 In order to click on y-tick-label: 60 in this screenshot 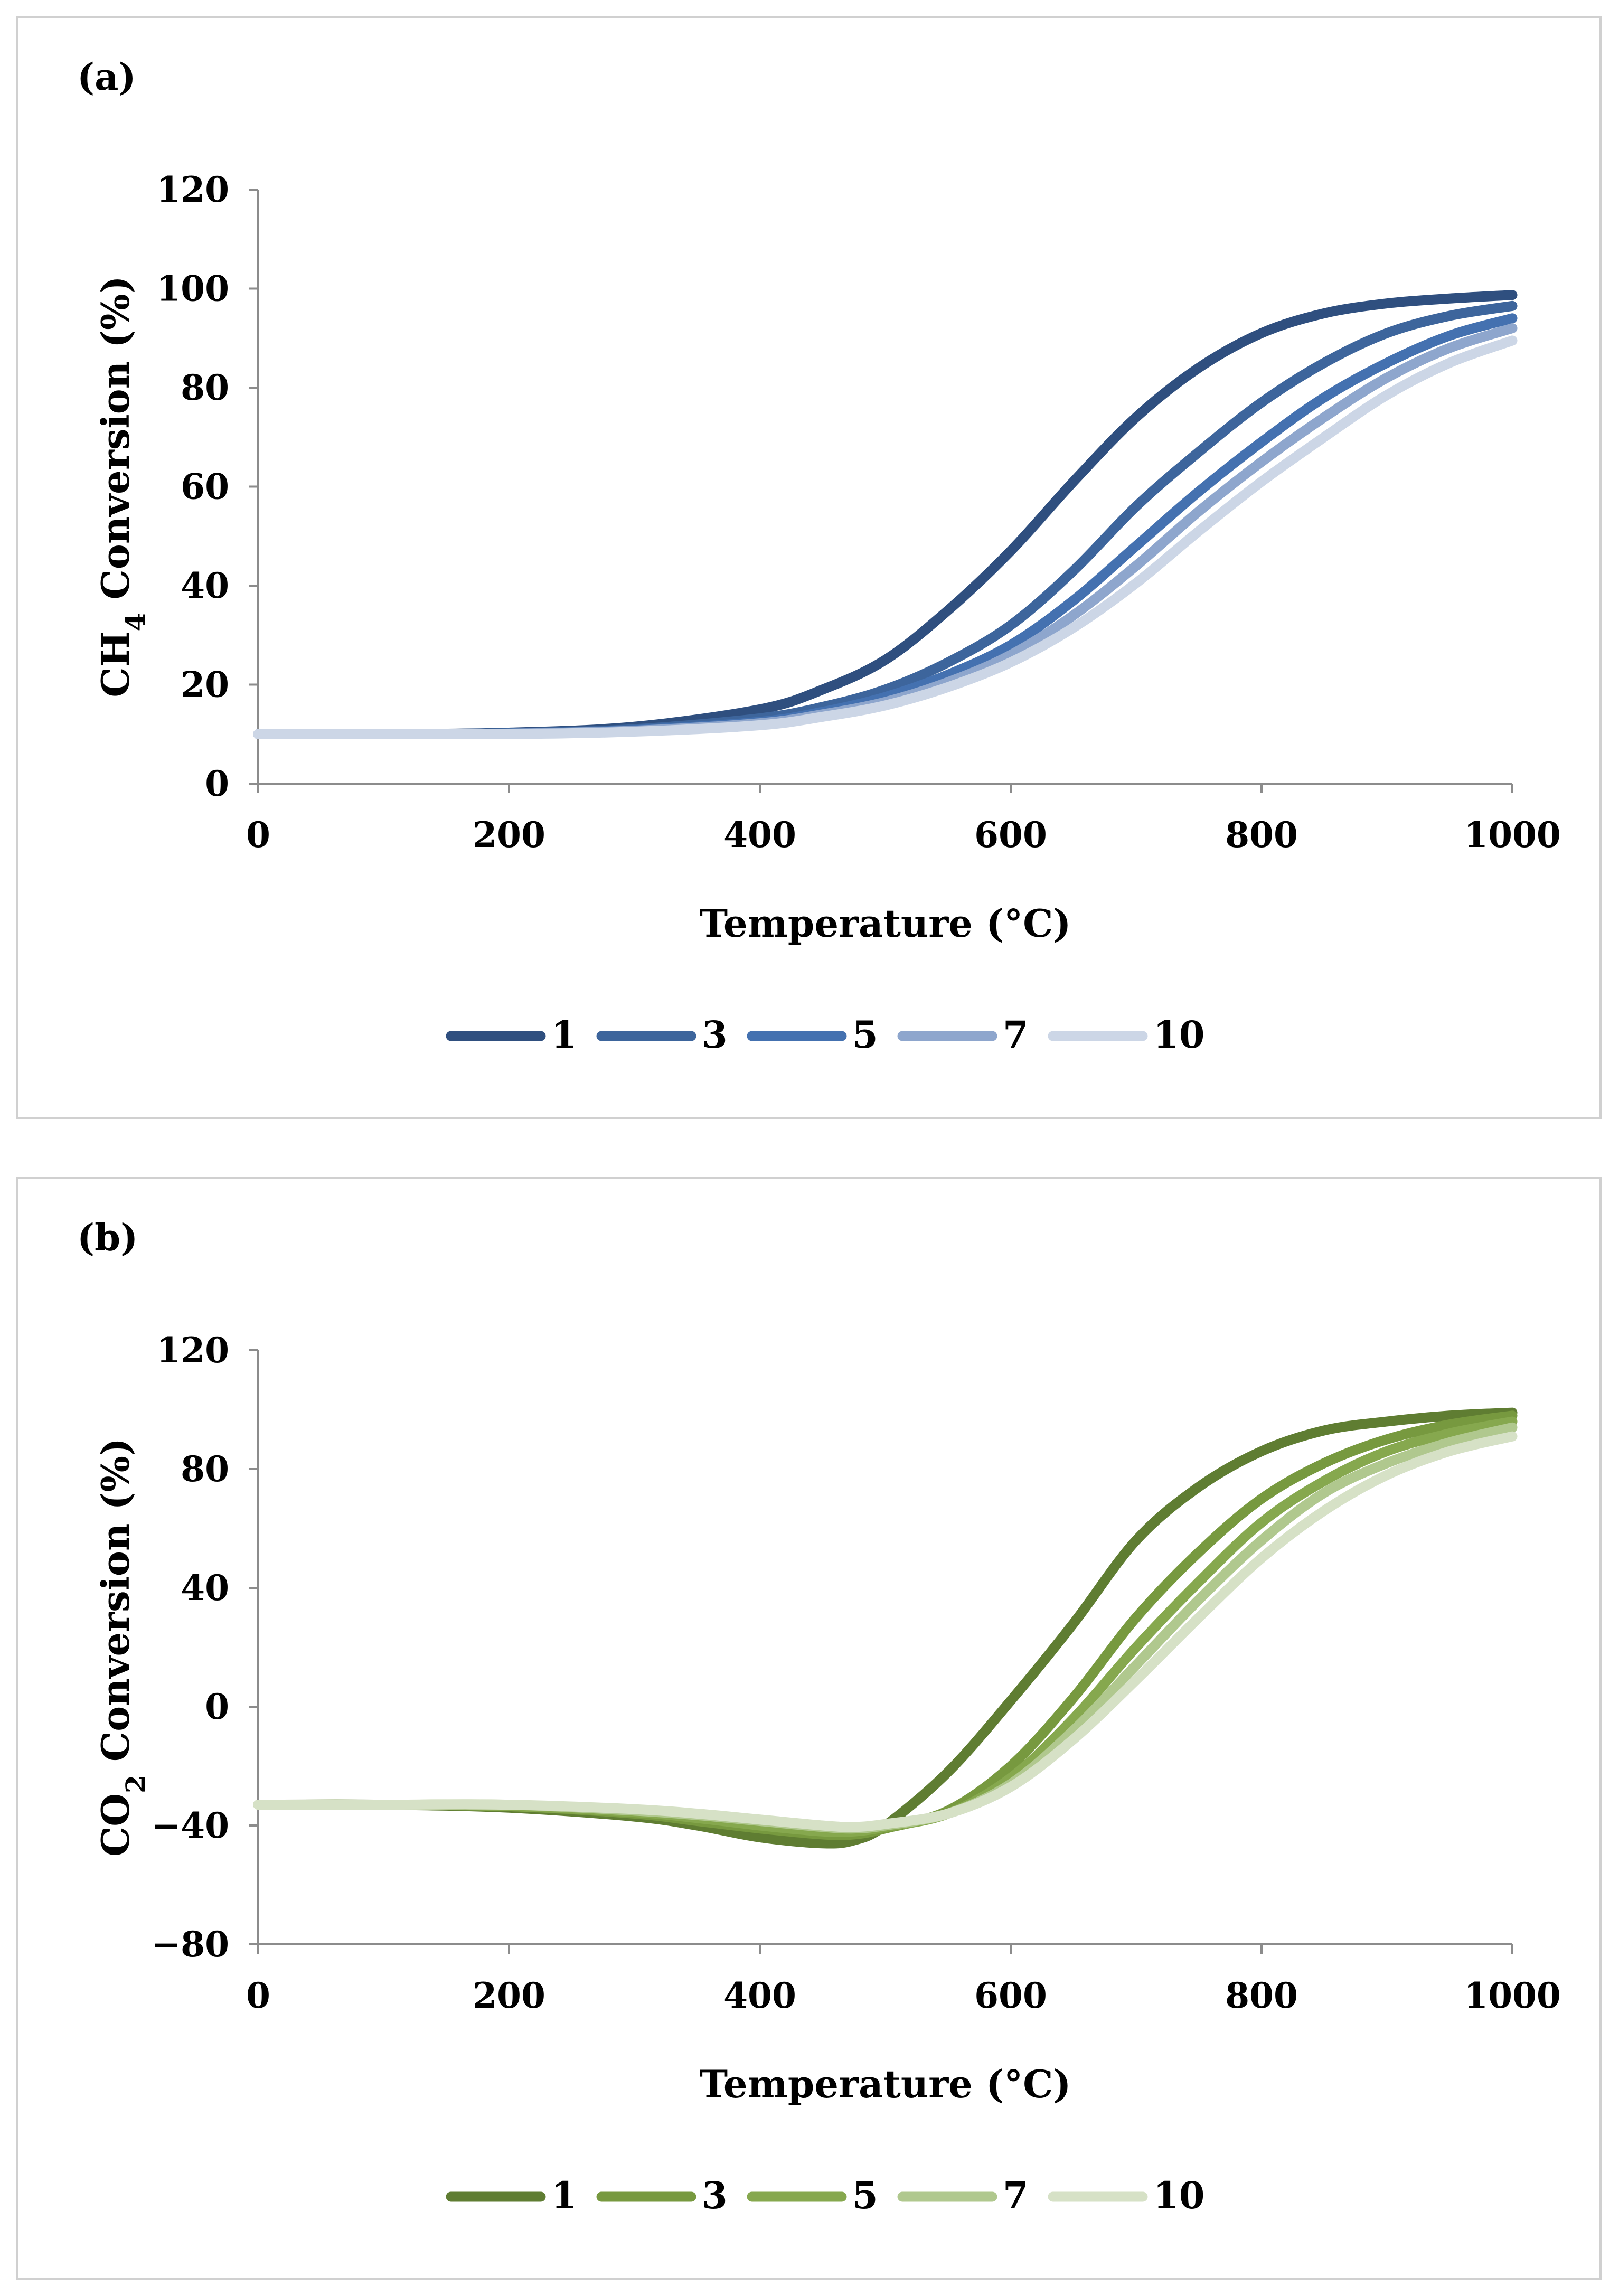, I will do `click(205, 487)`.